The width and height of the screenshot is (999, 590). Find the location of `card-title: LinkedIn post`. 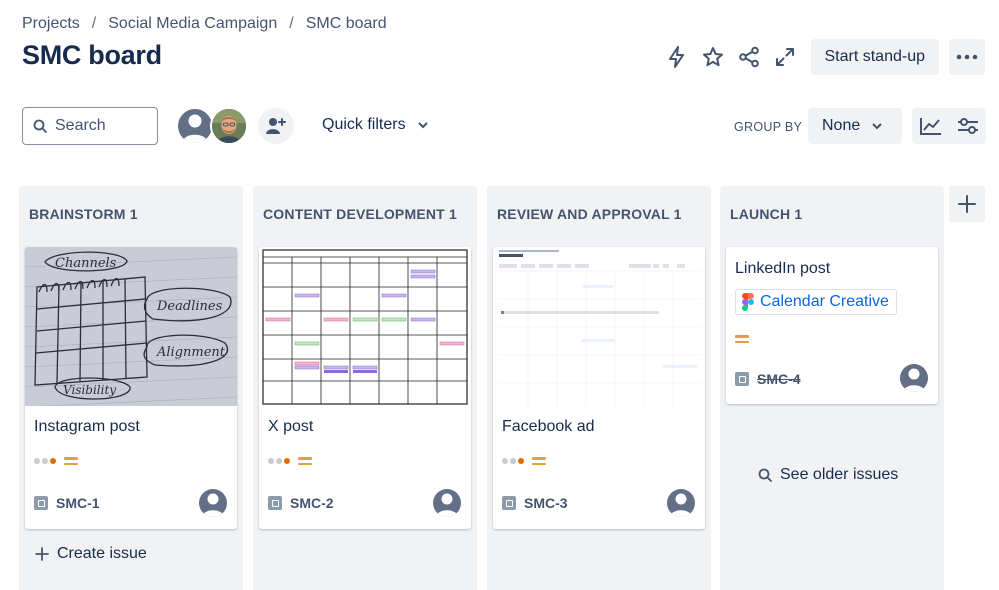

card-title: LinkedIn post is located at coordinates (783, 268).